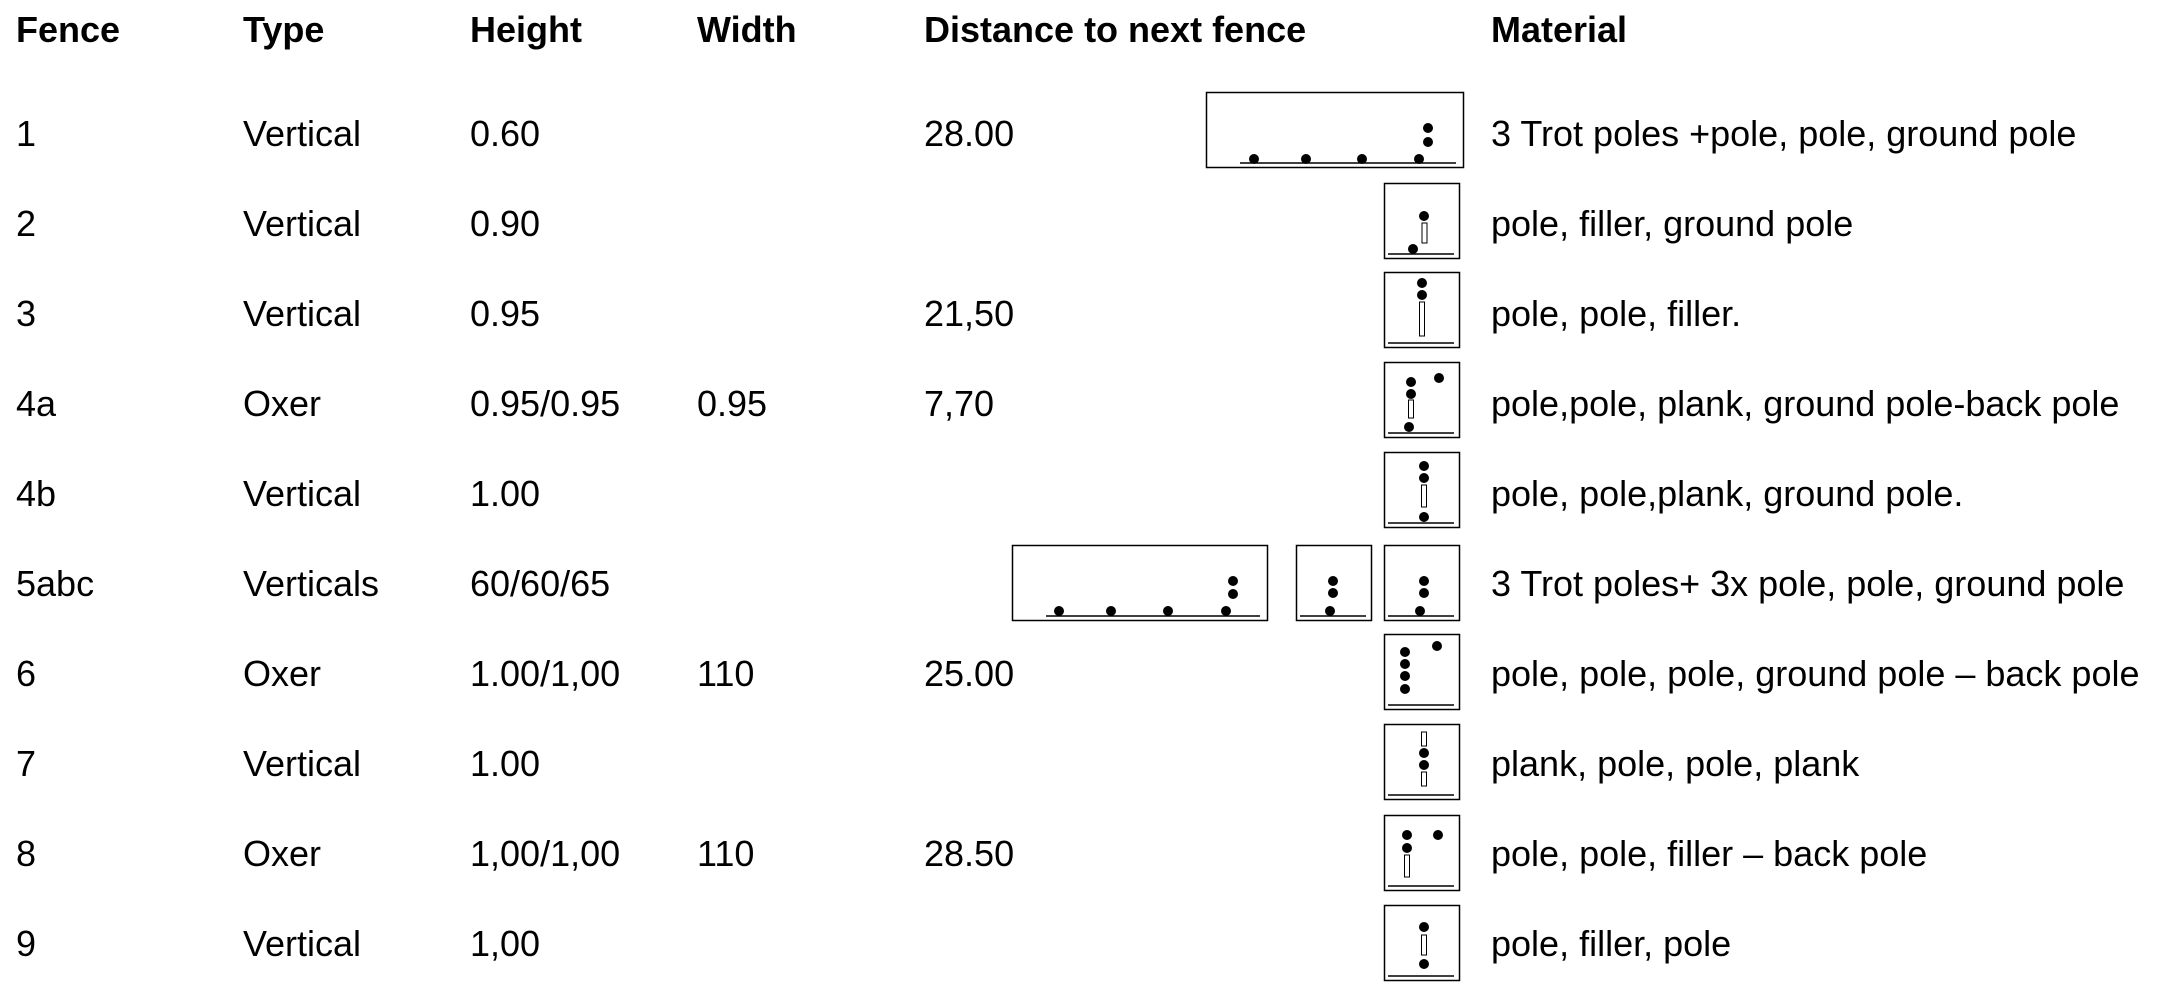 This screenshot has width=2169, height=989. I want to click on fence-diagram-5b, so click(1334, 583).